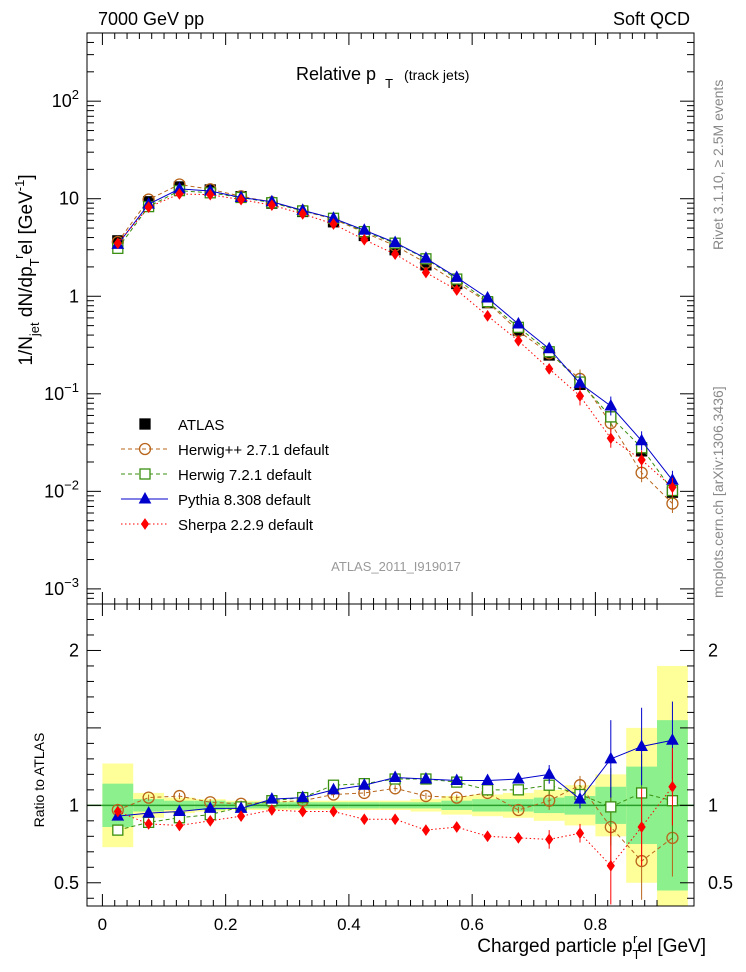  Describe the element at coordinates (713, 805) in the screenshot. I see `ratio-y-tick-label-right: 1` at that location.